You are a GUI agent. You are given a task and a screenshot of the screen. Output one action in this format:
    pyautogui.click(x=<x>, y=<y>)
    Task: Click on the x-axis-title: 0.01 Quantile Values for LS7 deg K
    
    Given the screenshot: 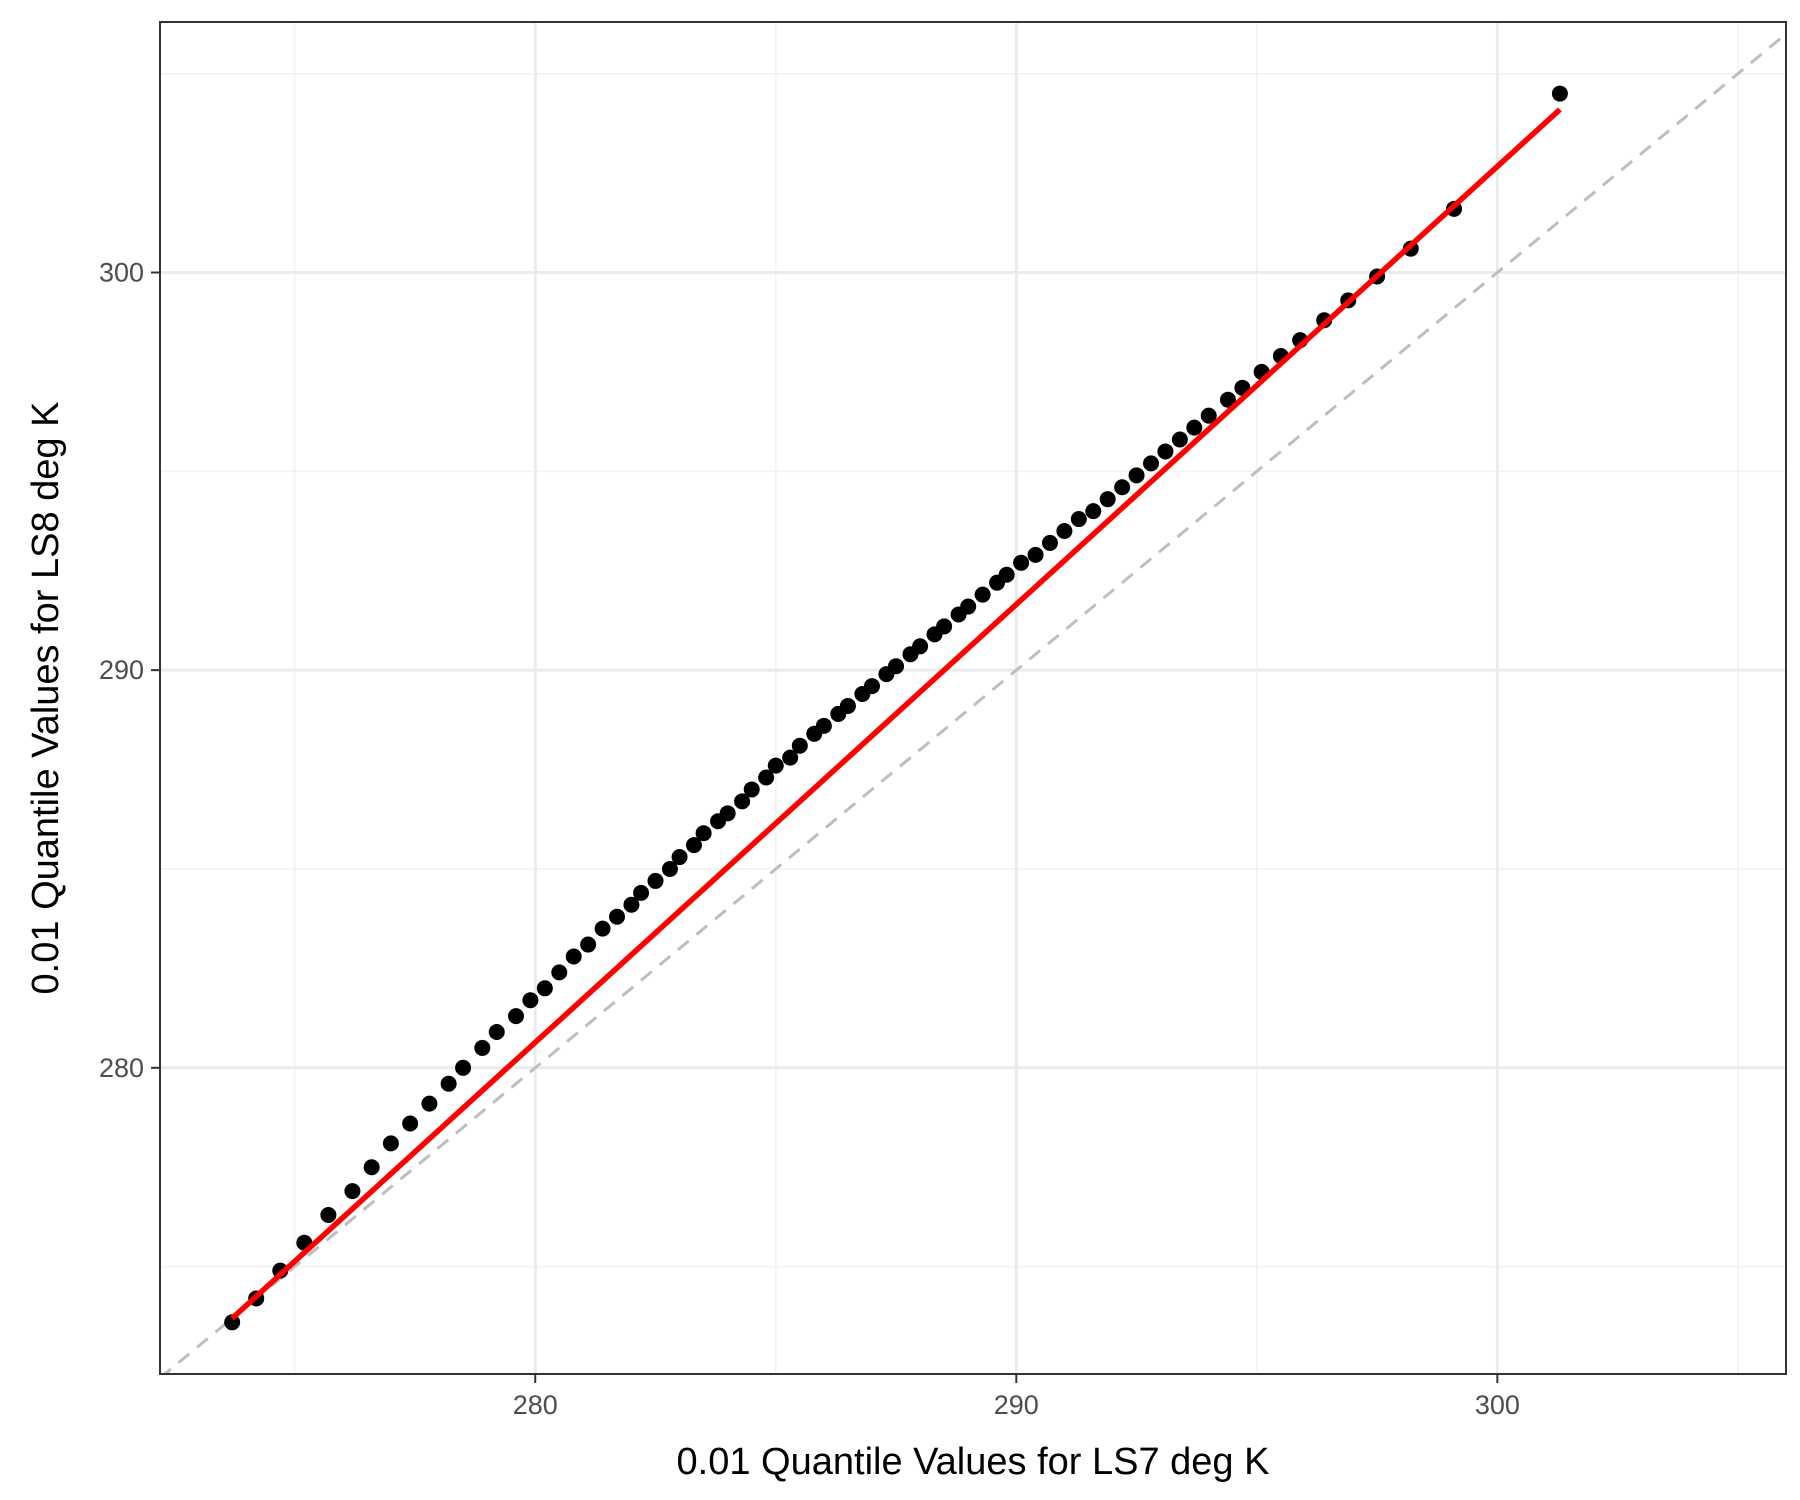 What is the action you would take?
    pyautogui.click(x=973, y=1462)
    